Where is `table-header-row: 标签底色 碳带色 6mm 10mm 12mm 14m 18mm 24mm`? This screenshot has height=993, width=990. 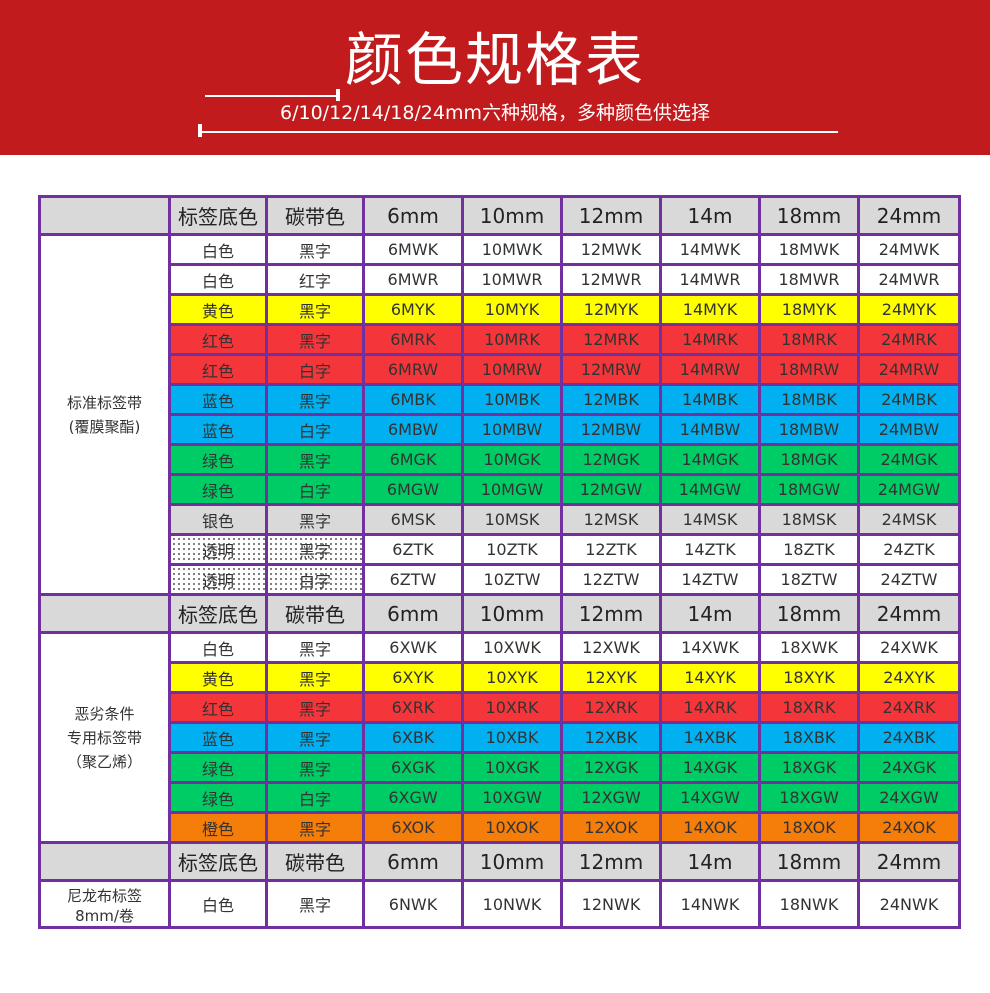 table-header-row: 标签底色 碳带色 6mm 10mm 12mm 14m 18mm 24mm is located at coordinates (499, 613).